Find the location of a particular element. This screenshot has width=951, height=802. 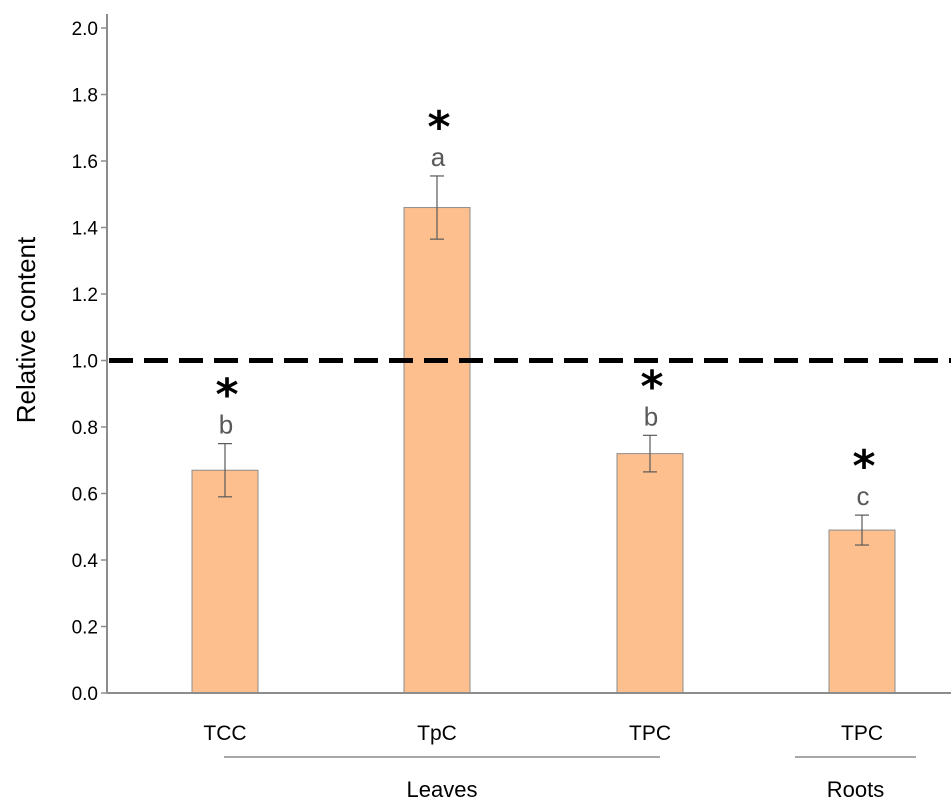

y-tick-label: 0.8 is located at coordinates (85, 428).